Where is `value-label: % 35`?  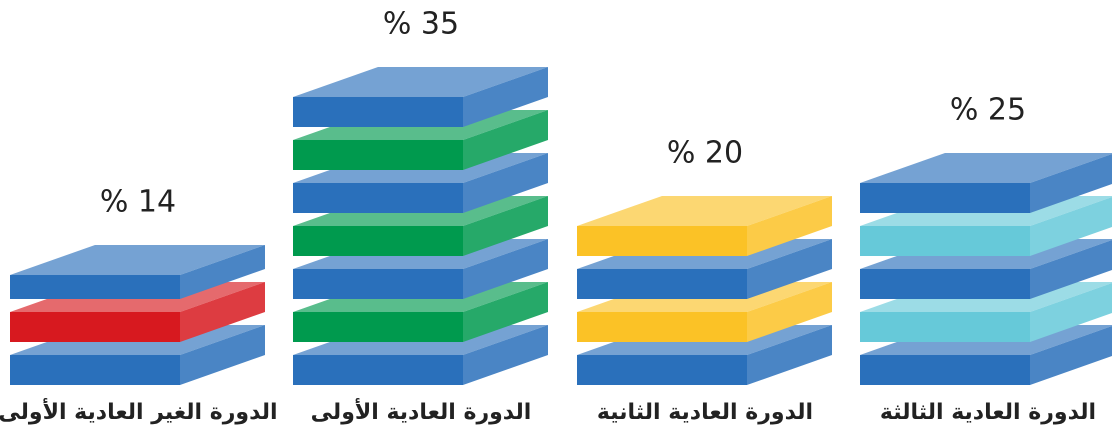
value-label: % 35 is located at coordinates (421, 24).